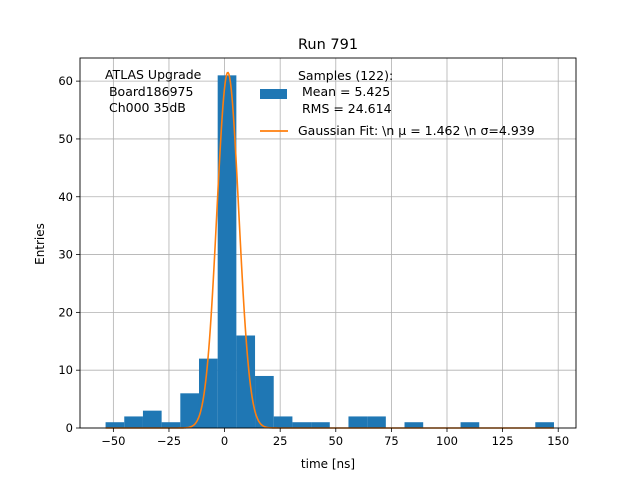  I want to click on x-tick-label: 25, so click(280, 441).